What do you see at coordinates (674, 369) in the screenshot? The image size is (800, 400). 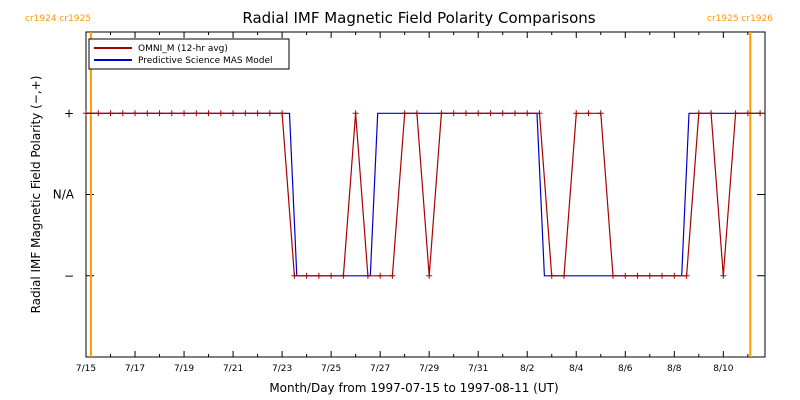 I see `x-tick-label: 8/8` at bounding box center [674, 369].